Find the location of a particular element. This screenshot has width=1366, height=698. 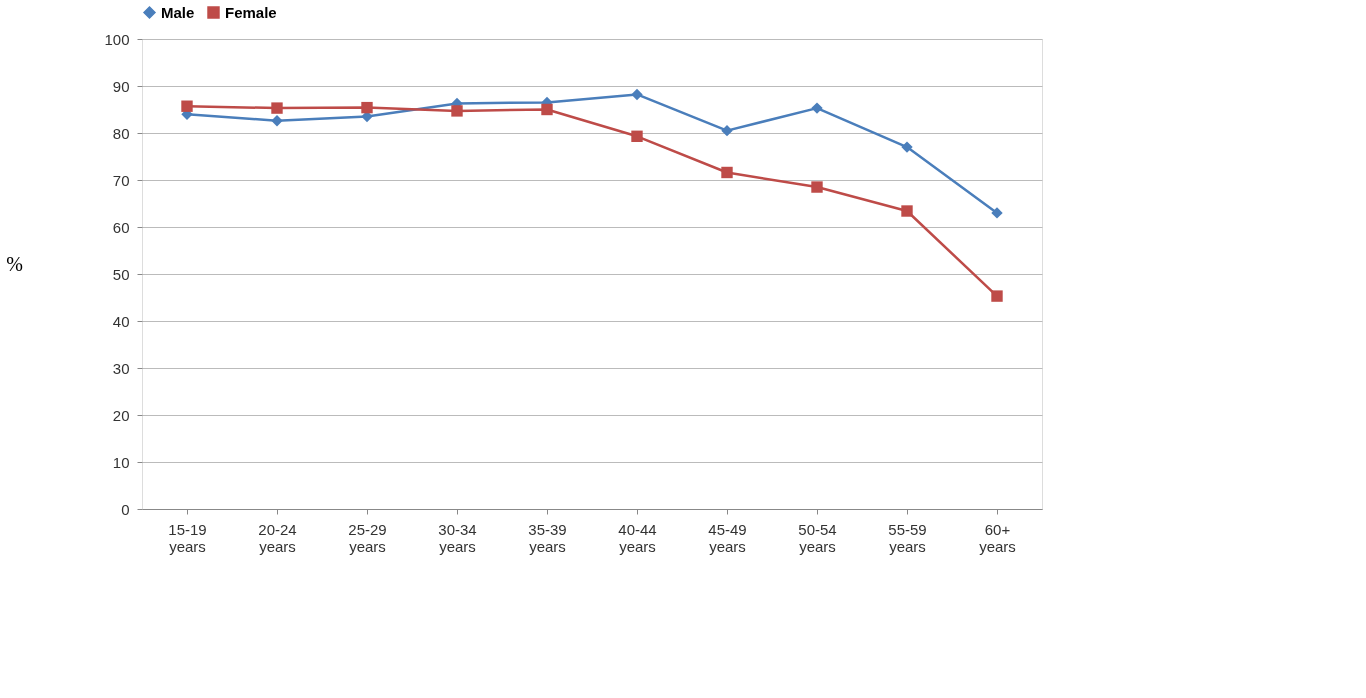

y-tick-label: 90 is located at coordinates (121, 86).